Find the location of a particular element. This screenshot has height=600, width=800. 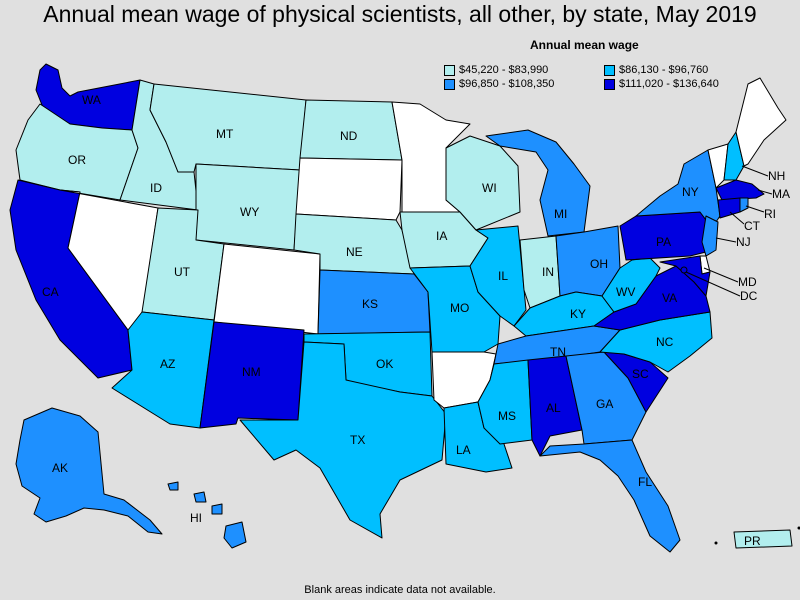

label-ma: MA is located at coordinates (781, 194).